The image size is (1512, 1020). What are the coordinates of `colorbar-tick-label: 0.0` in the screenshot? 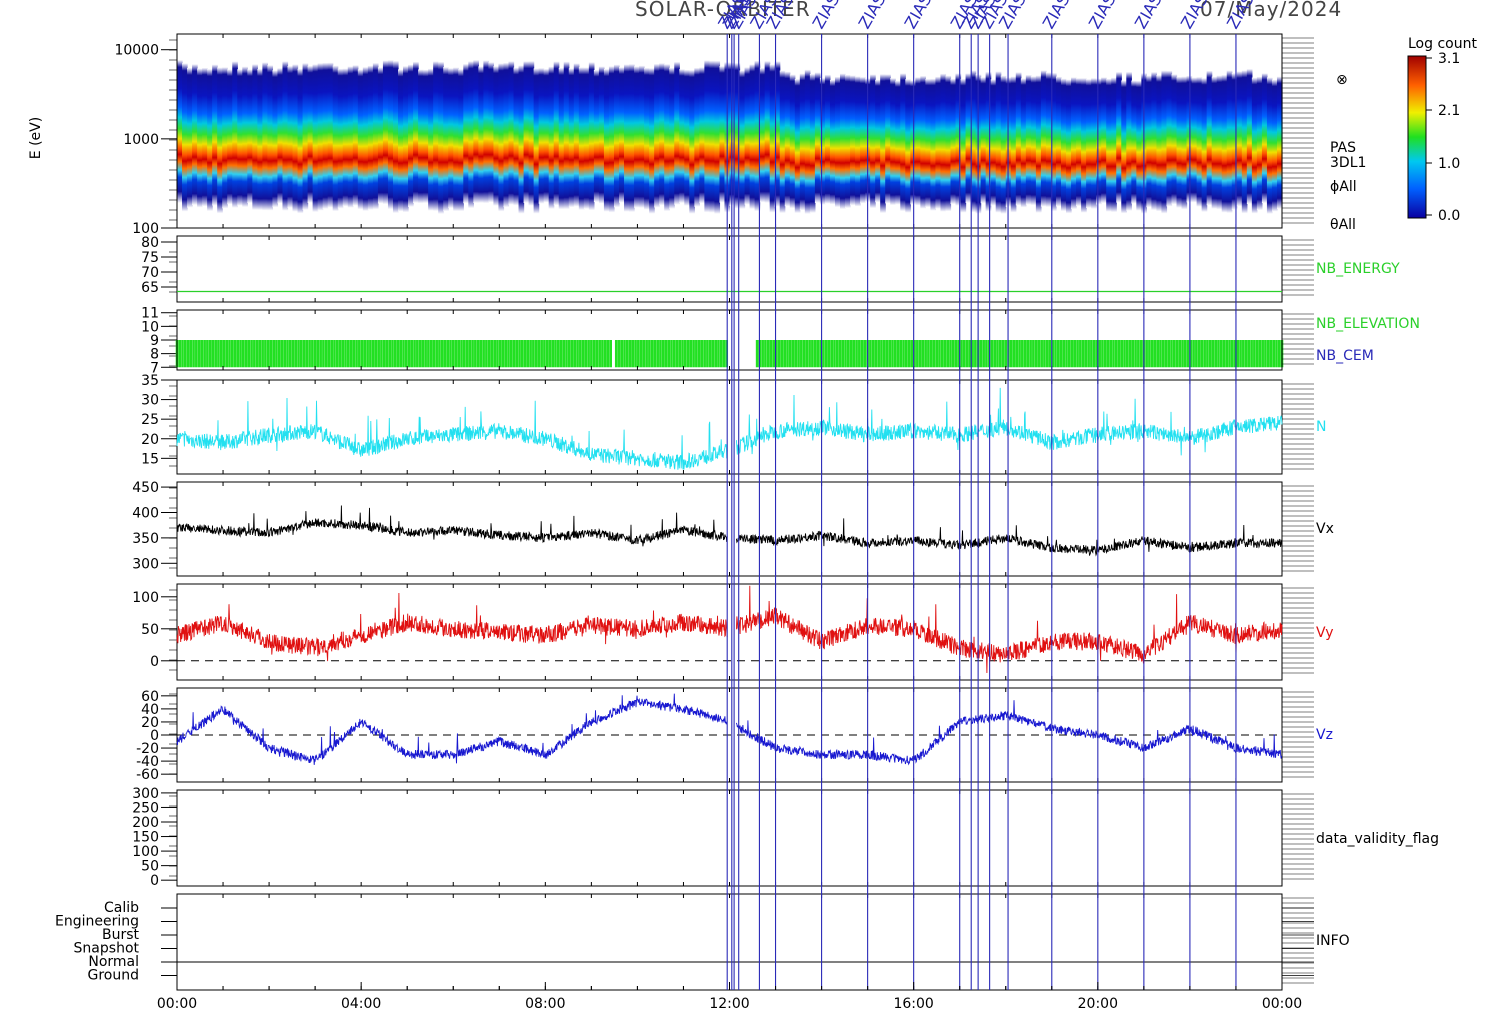 It's located at (1449, 216).